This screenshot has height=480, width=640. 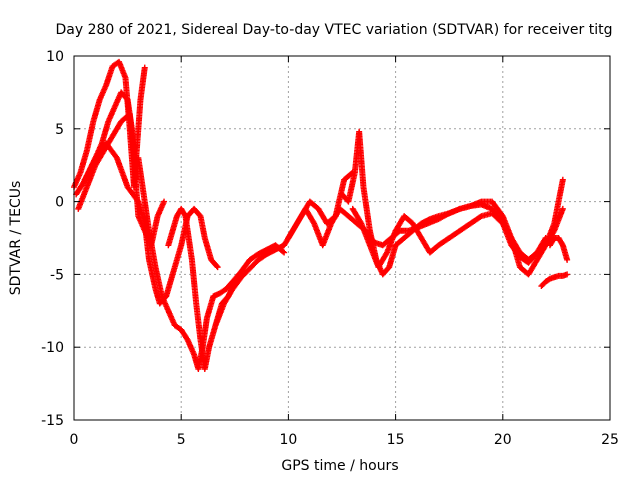 What do you see at coordinates (59, 130) in the screenshot?
I see `y-tick-label: 5` at bounding box center [59, 130].